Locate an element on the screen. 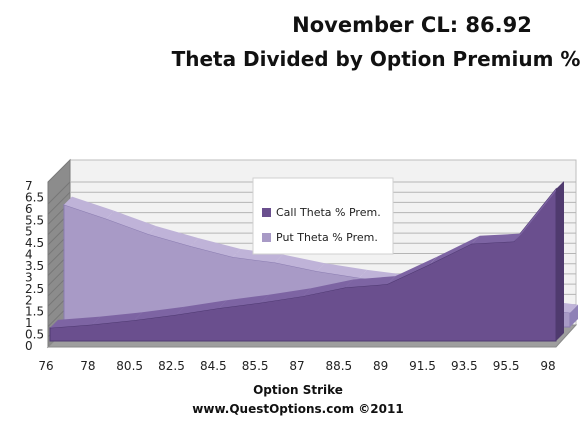 Image resolution: width=586 pixels, height=426 pixels. x-tick-label: 87 is located at coordinates (296, 366).